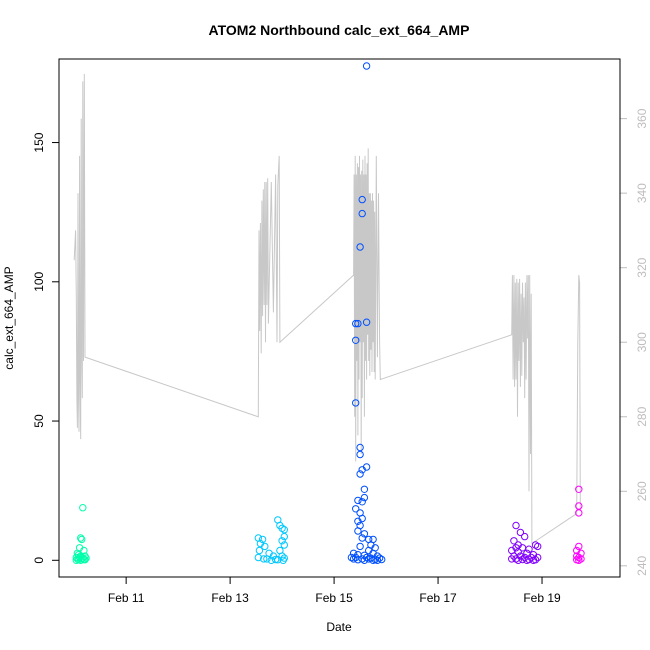  What do you see at coordinates (642, 342) in the screenshot?
I see `y2-tick-label: 300` at bounding box center [642, 342].